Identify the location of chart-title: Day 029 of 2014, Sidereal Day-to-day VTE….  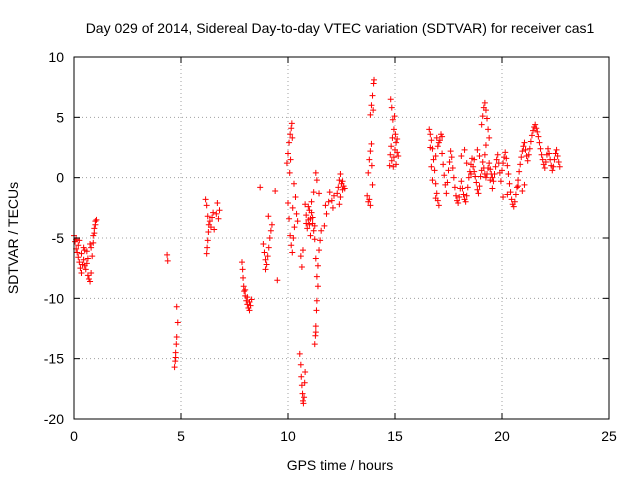
(340, 28).